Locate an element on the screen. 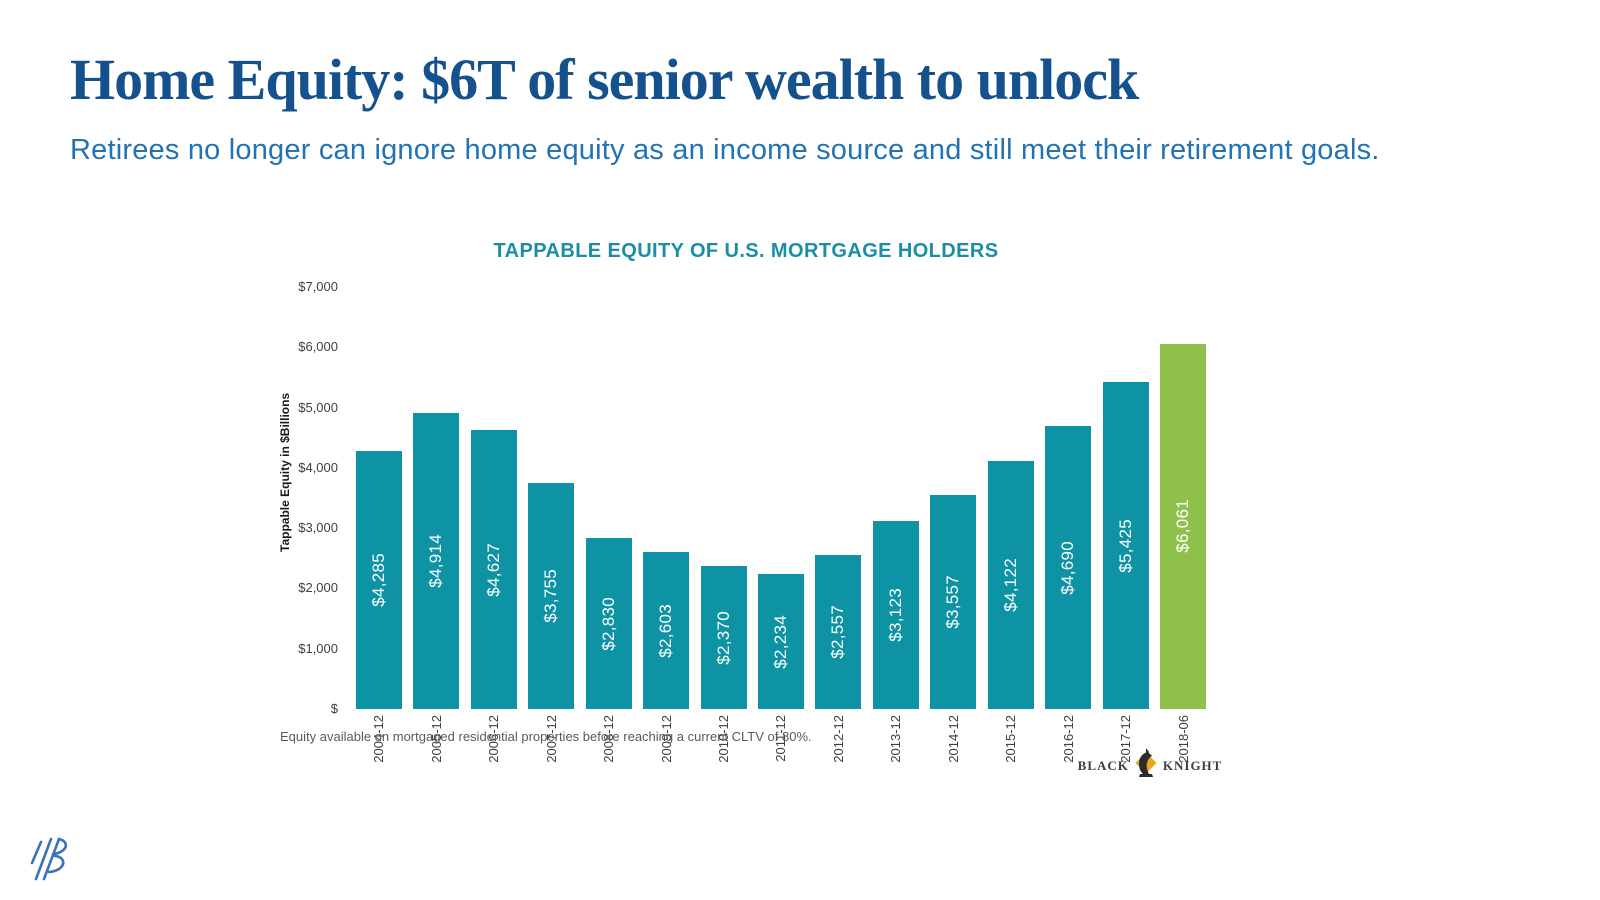  bar-value-label: $2,557 is located at coordinates (838, 632).